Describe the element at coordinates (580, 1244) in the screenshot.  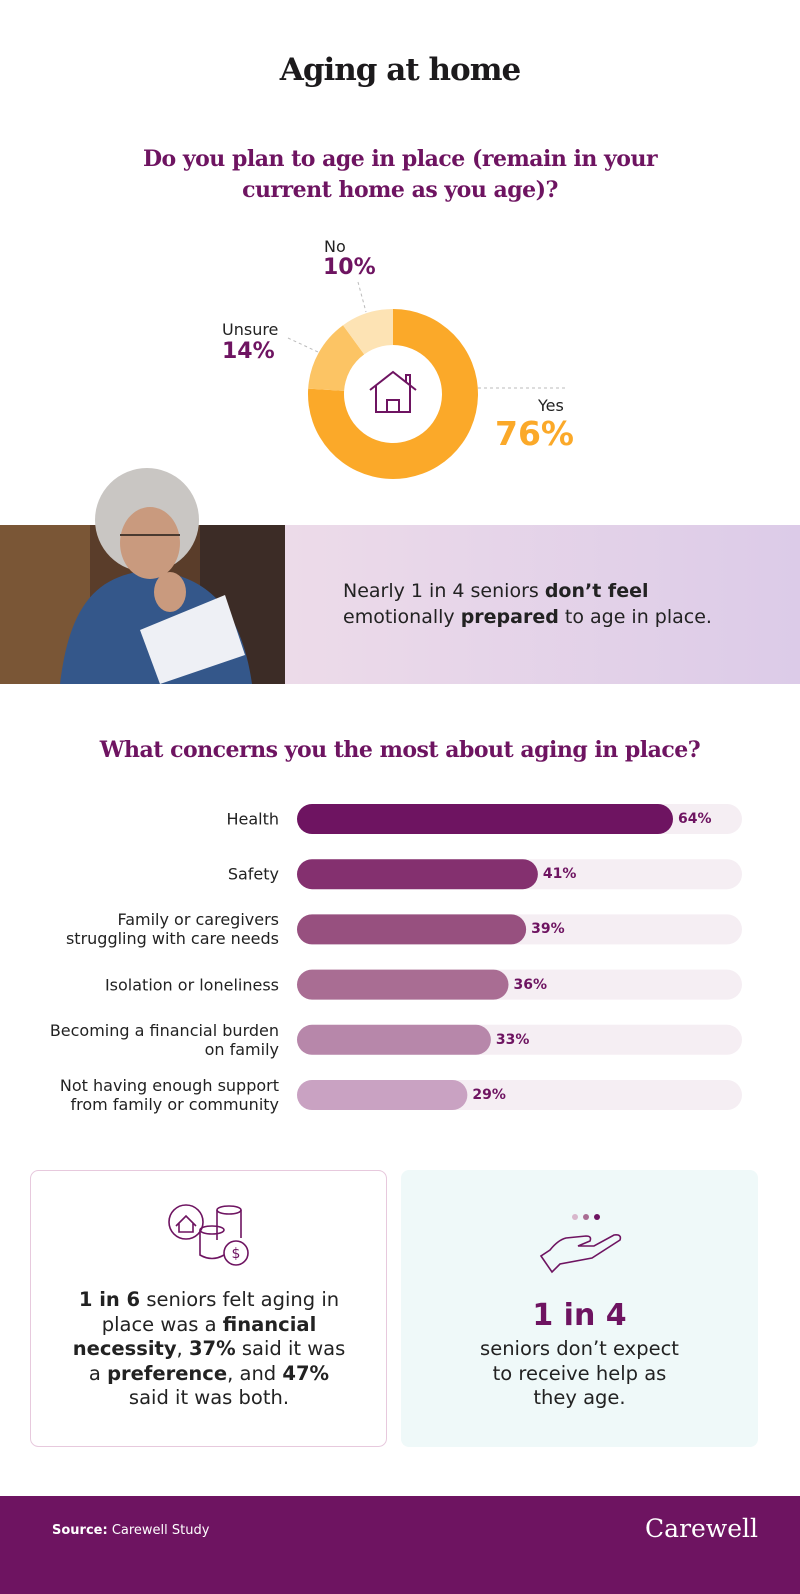
I see `hand-icon` at that location.